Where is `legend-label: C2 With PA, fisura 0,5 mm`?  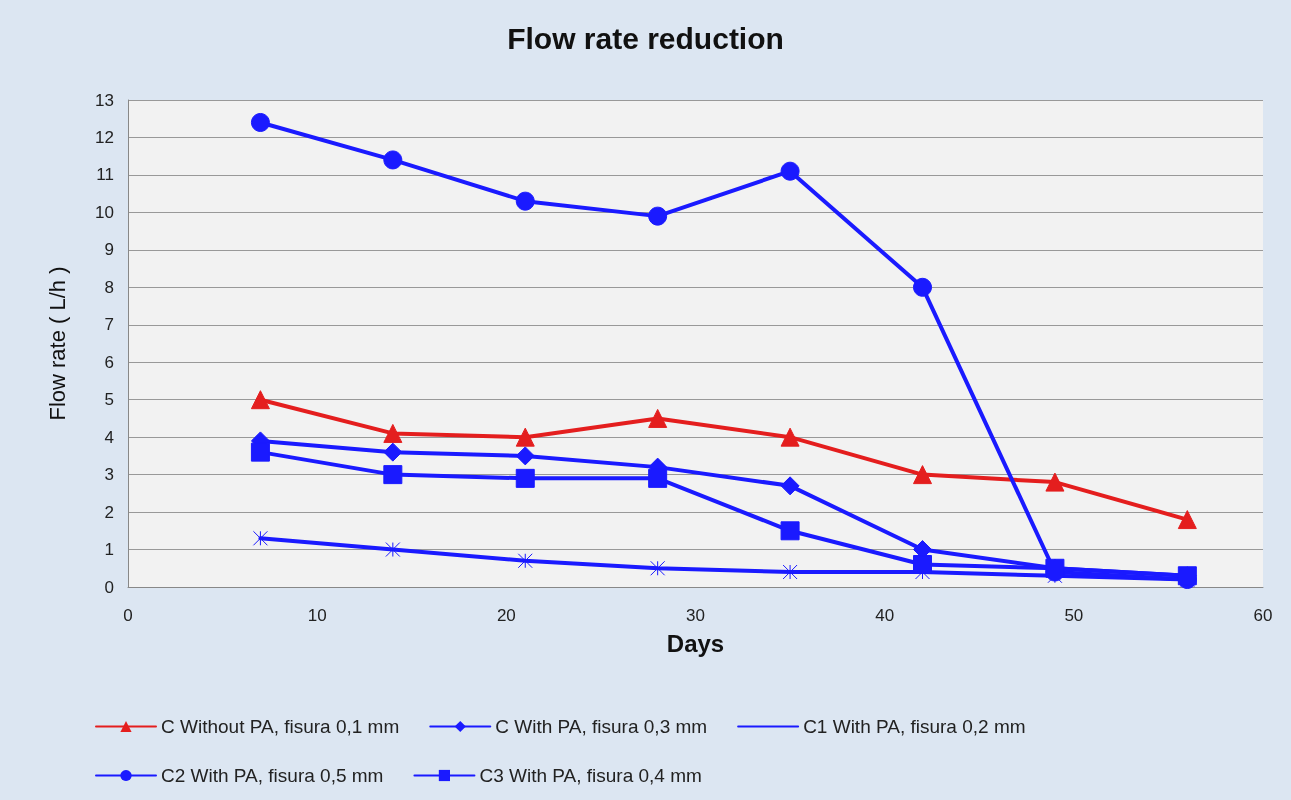 legend-label: C2 With PA, fisura 0,5 mm is located at coordinates (272, 775).